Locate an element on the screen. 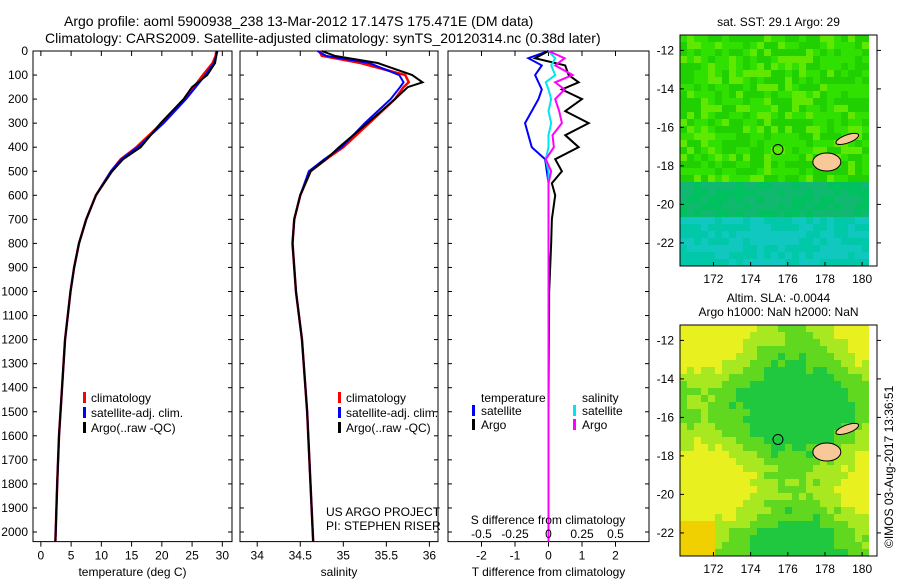 The height and width of the screenshot is (580, 900). legend-swatch is located at coordinates (574, 410).